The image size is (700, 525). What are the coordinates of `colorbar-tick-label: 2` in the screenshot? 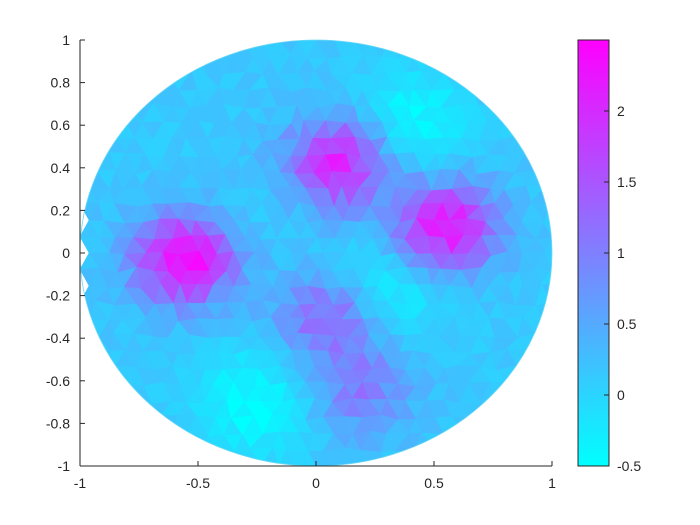 It's located at (621, 111).